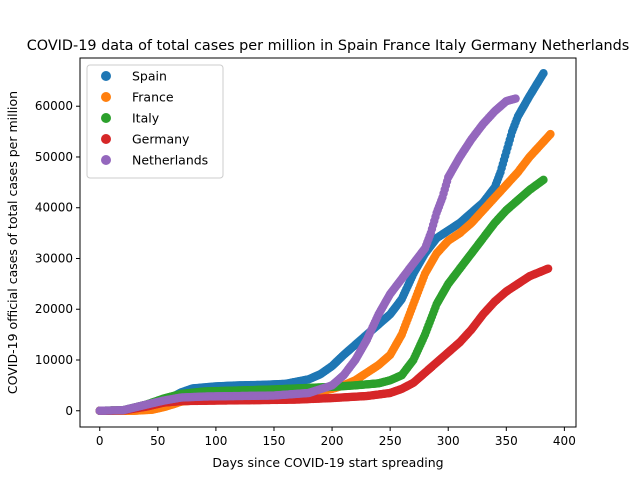 This screenshot has height=480, width=640. Describe the element at coordinates (564, 441) in the screenshot. I see `x-tick-label: 400` at that location.